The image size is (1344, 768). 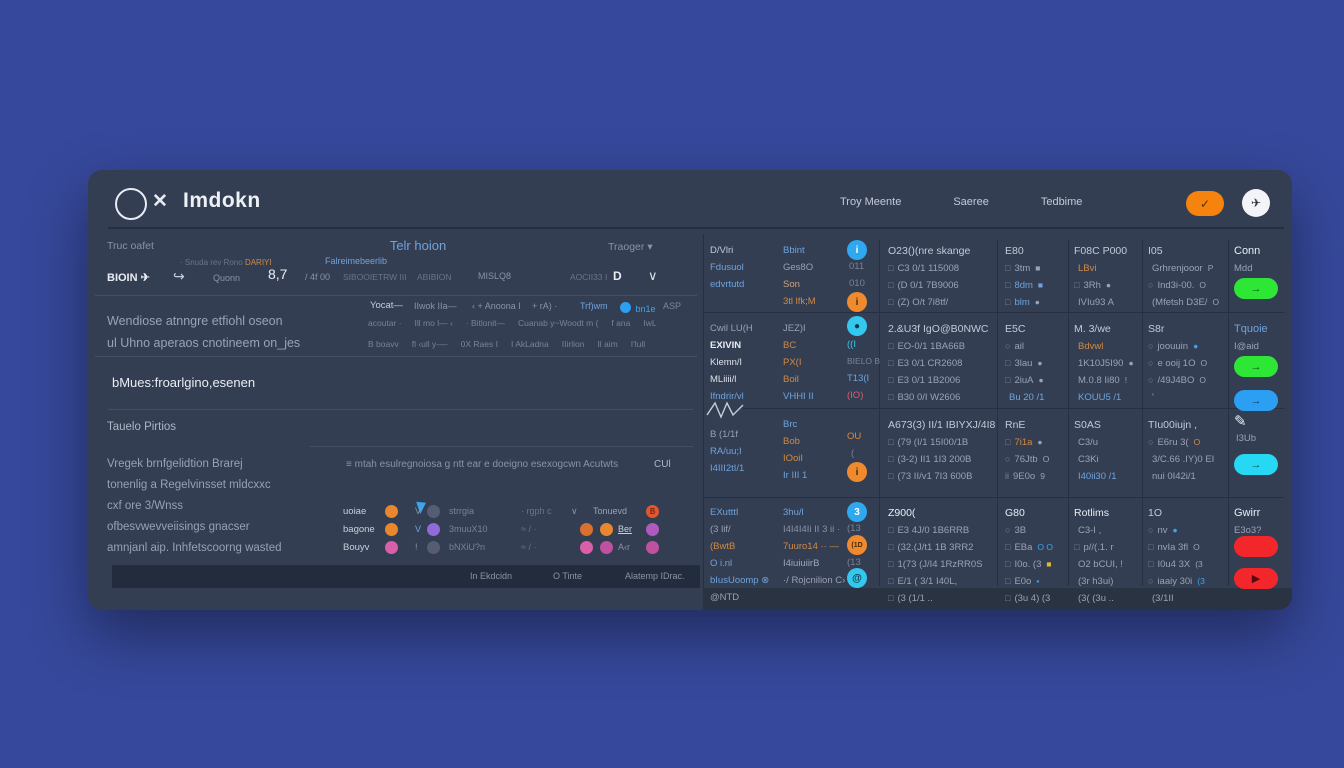 What do you see at coordinates (1240, 421) in the screenshot?
I see `pencil-icon: ✎` at bounding box center [1240, 421].